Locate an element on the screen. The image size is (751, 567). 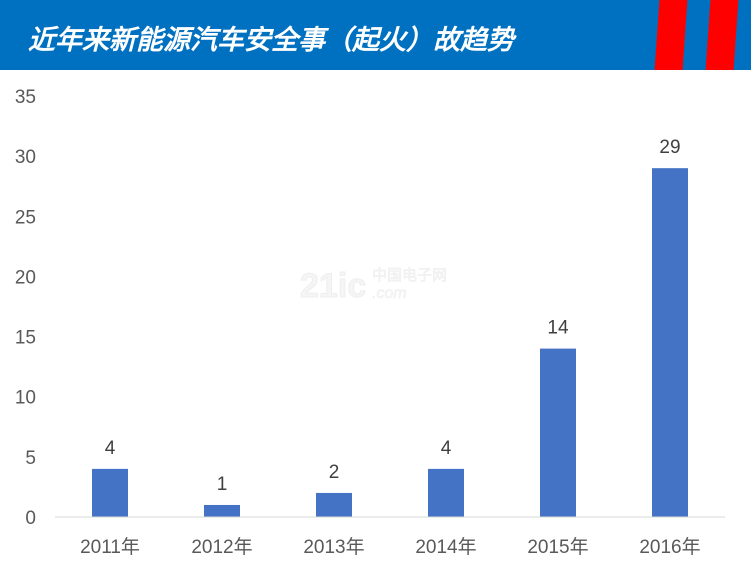
title-banner: 近年来新能源汽车安全事（起火）故趋势 is located at coordinates (375, 35).